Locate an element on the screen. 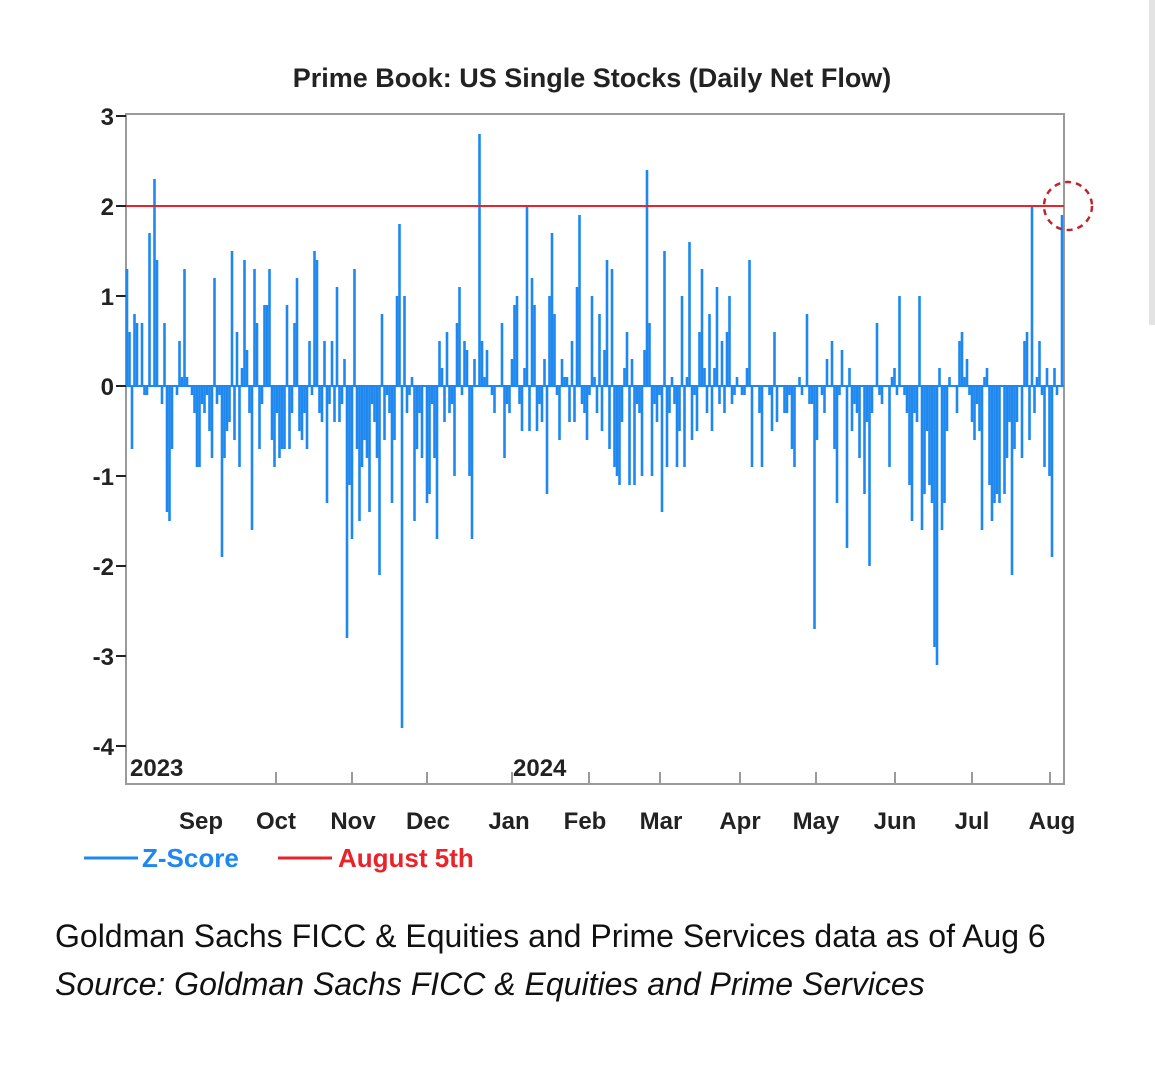 The image size is (1155, 1084). y-tick-label: 3 is located at coordinates (107, 117).